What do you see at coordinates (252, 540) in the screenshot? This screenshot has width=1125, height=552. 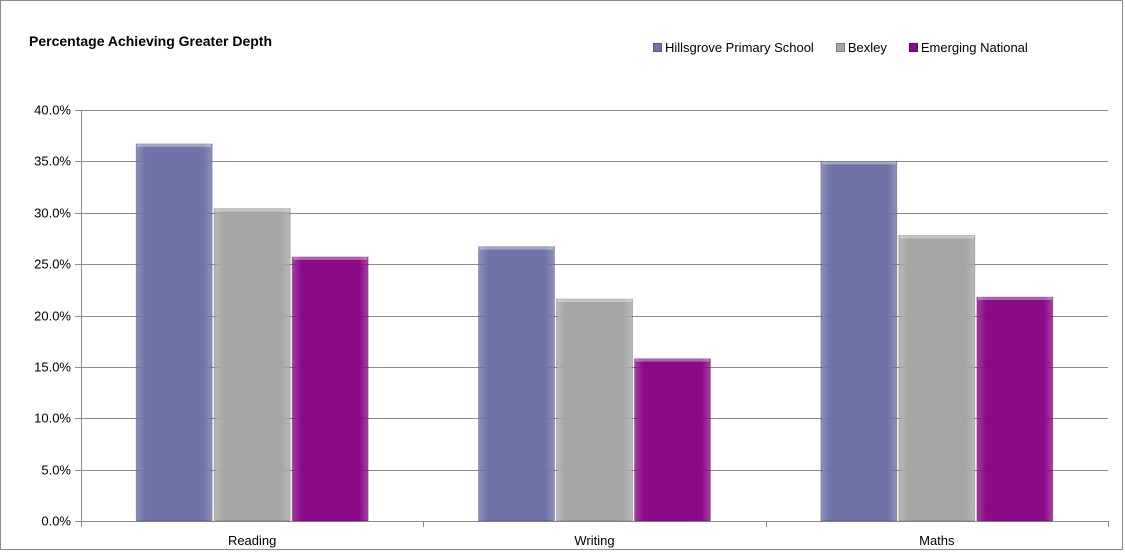 I see `x-tick-label-reading: Reading` at bounding box center [252, 540].